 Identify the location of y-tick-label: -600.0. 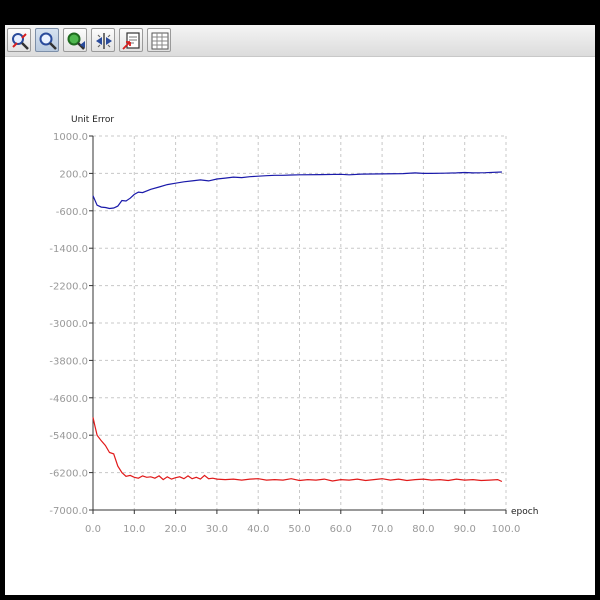
(72, 212).